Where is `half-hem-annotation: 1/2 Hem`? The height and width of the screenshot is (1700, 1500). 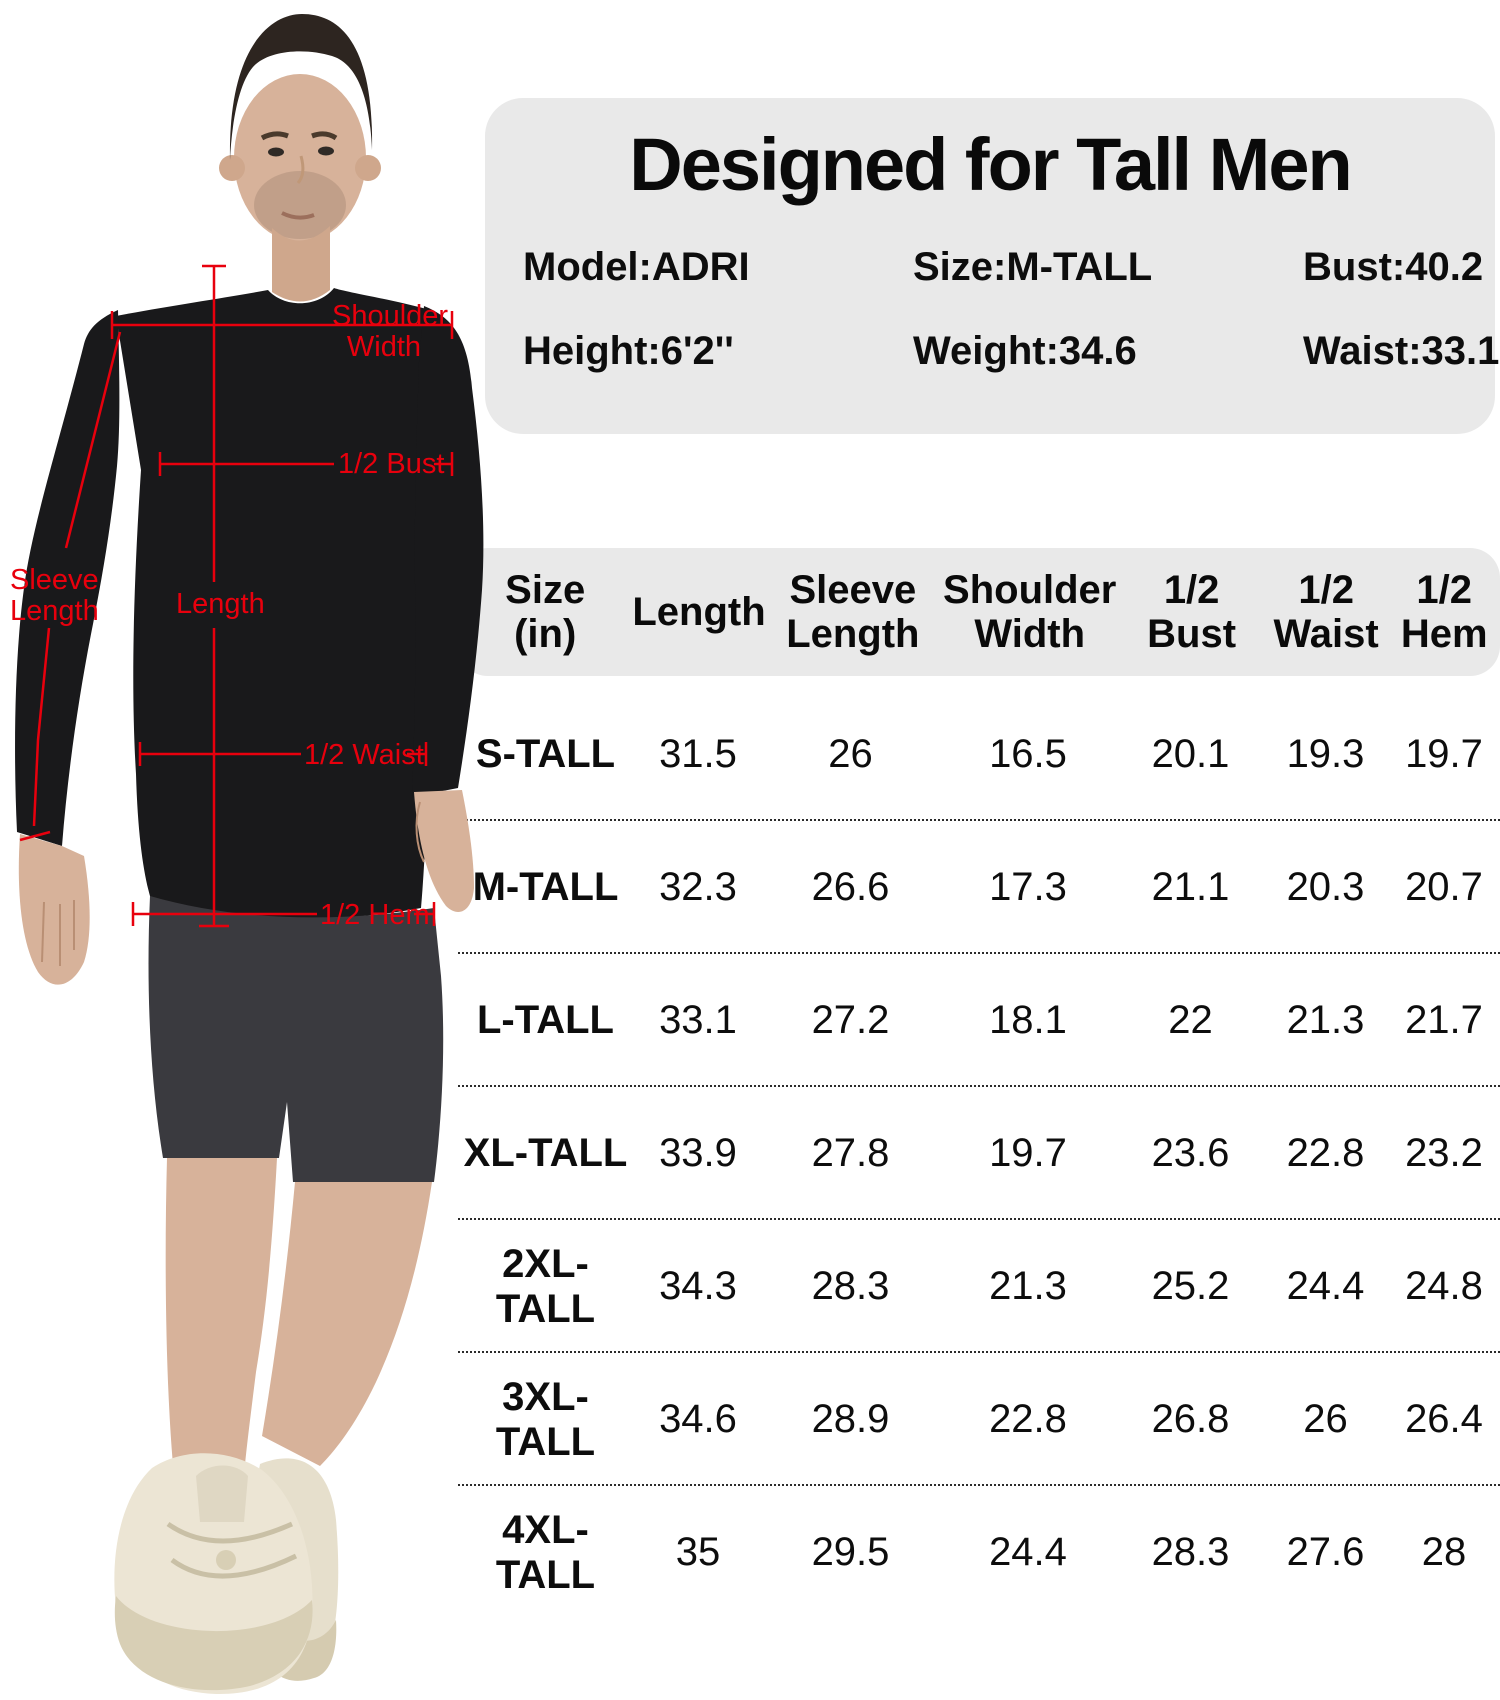
half-hem-annotation: 1/2 Hem is located at coordinates (375, 915).